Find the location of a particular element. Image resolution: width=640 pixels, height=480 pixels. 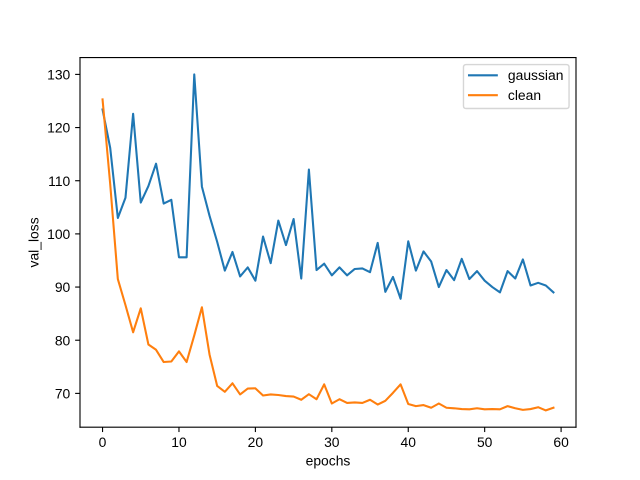

svg-text: 110 is located at coordinates (59, 181).